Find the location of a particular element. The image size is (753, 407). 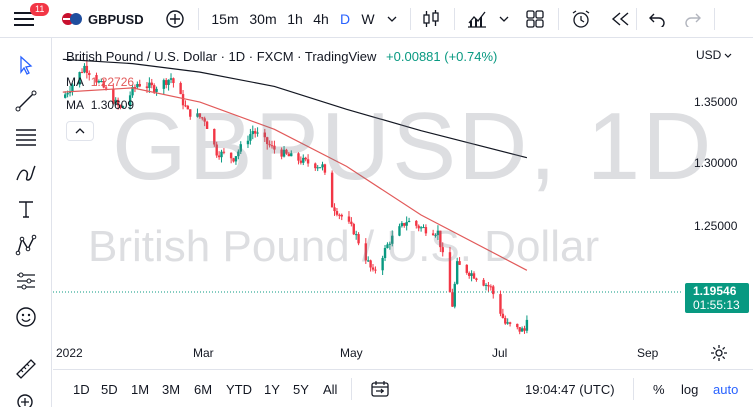

symbol-search-button: GBPUSD is located at coordinates (106, 19).